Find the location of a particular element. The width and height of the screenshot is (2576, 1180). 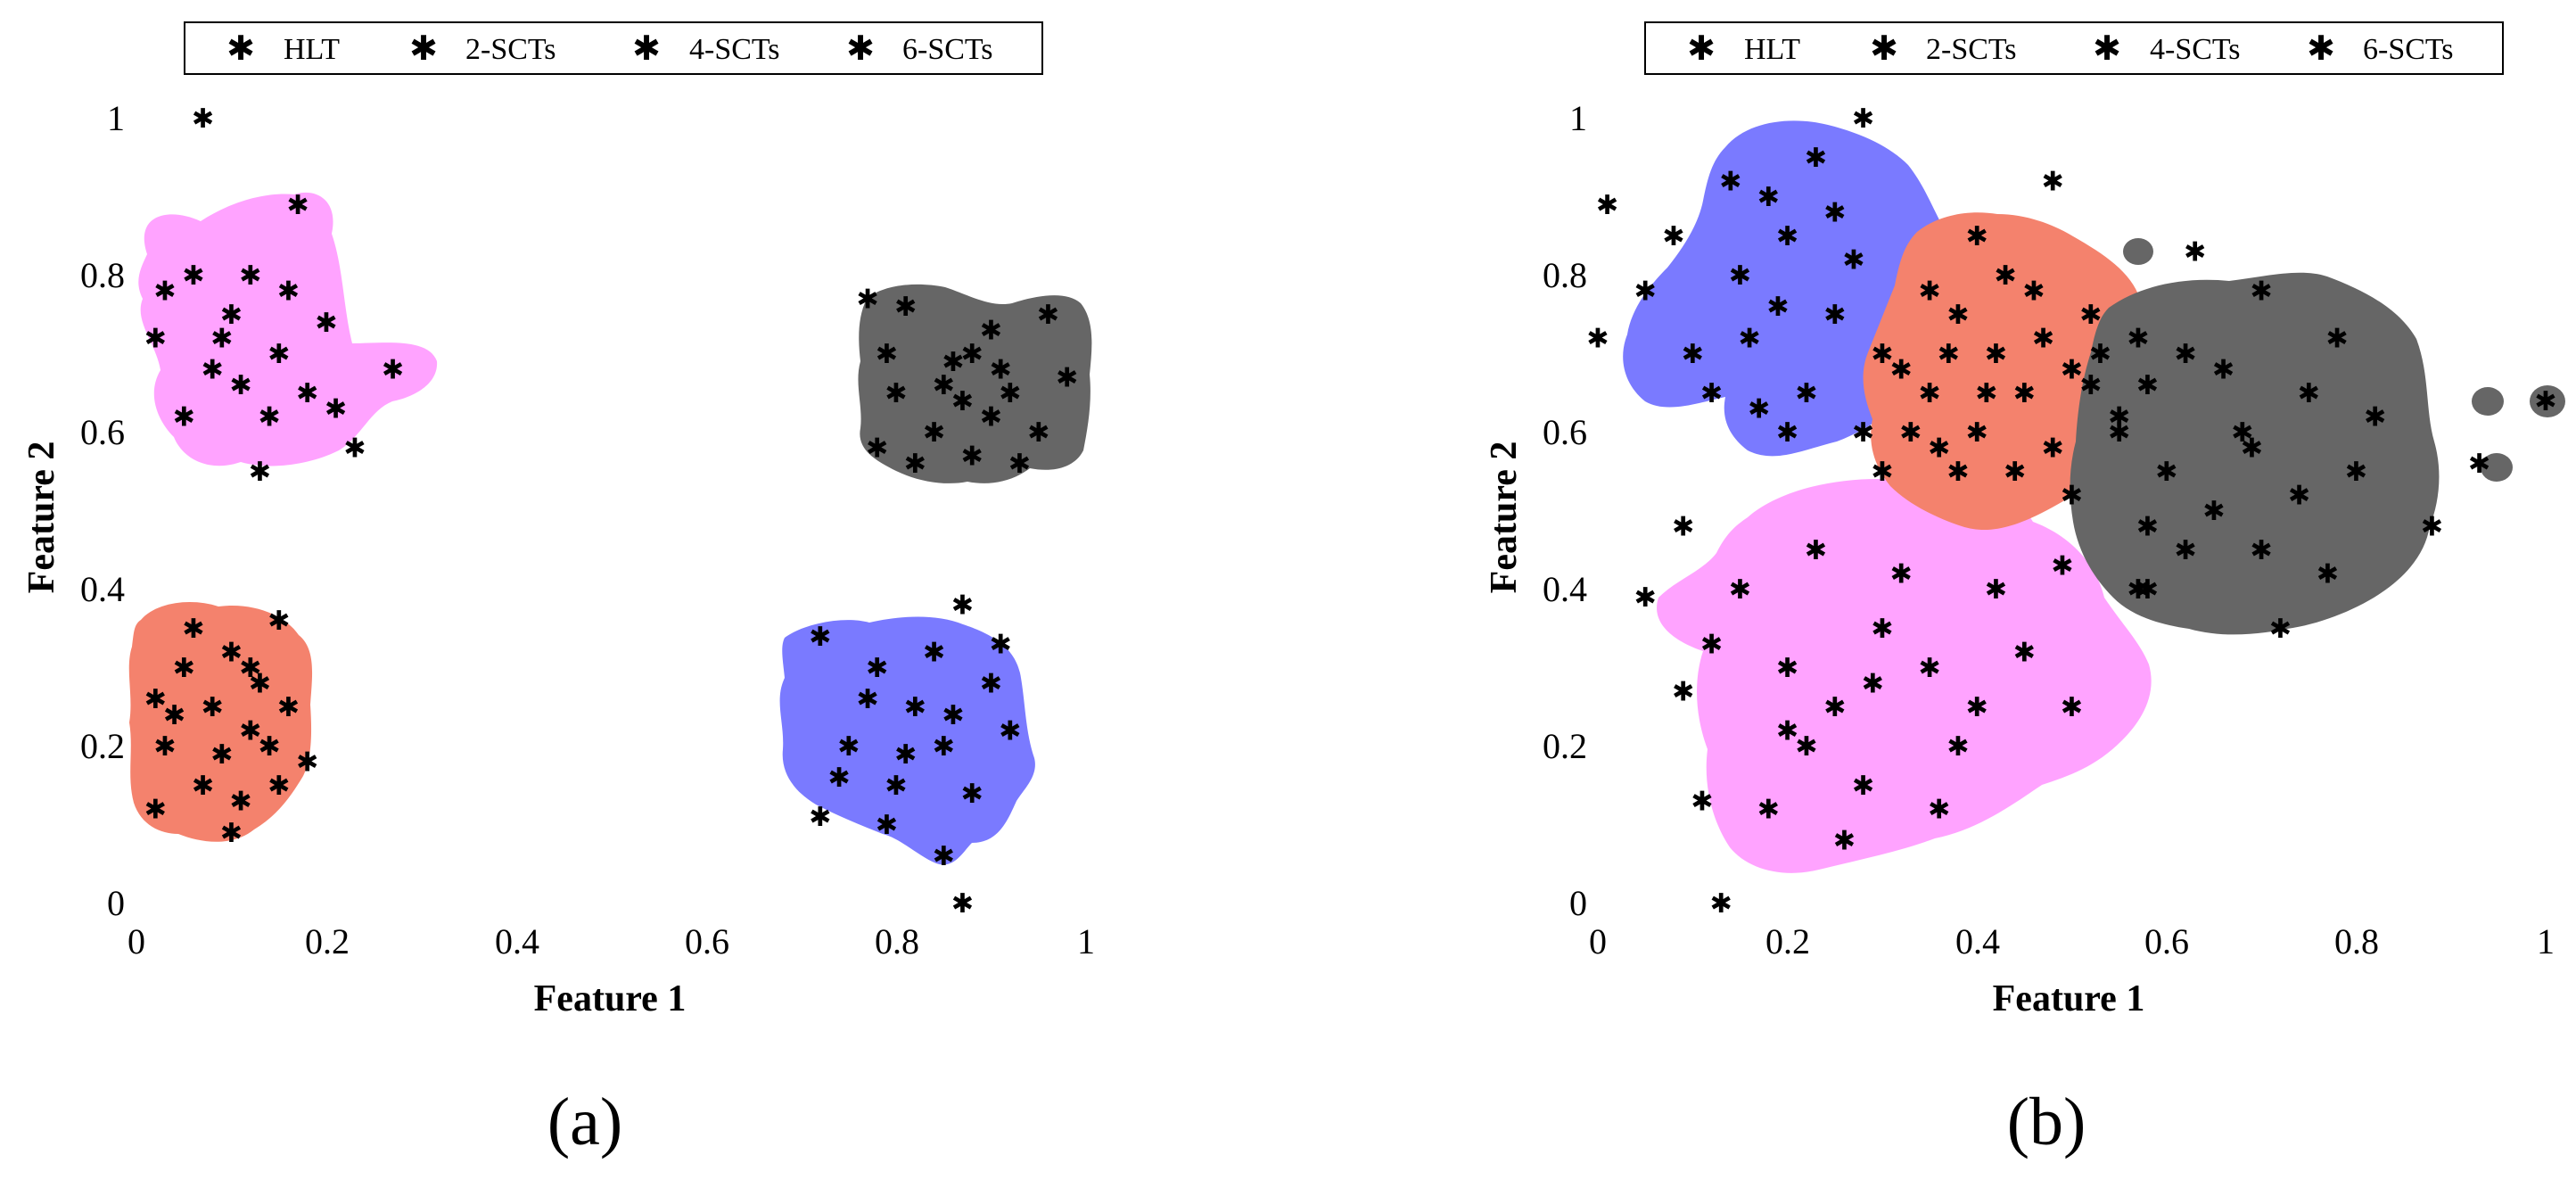

y-tick-label: 0.6 is located at coordinates (1565, 432).